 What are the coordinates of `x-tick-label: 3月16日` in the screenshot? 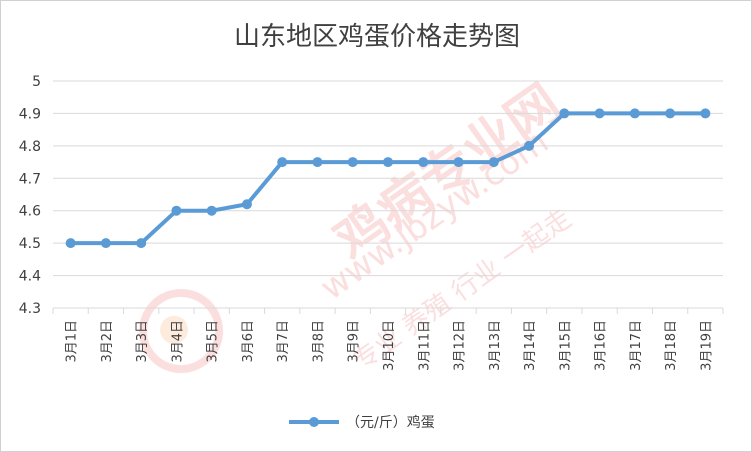 It's located at (601, 345).